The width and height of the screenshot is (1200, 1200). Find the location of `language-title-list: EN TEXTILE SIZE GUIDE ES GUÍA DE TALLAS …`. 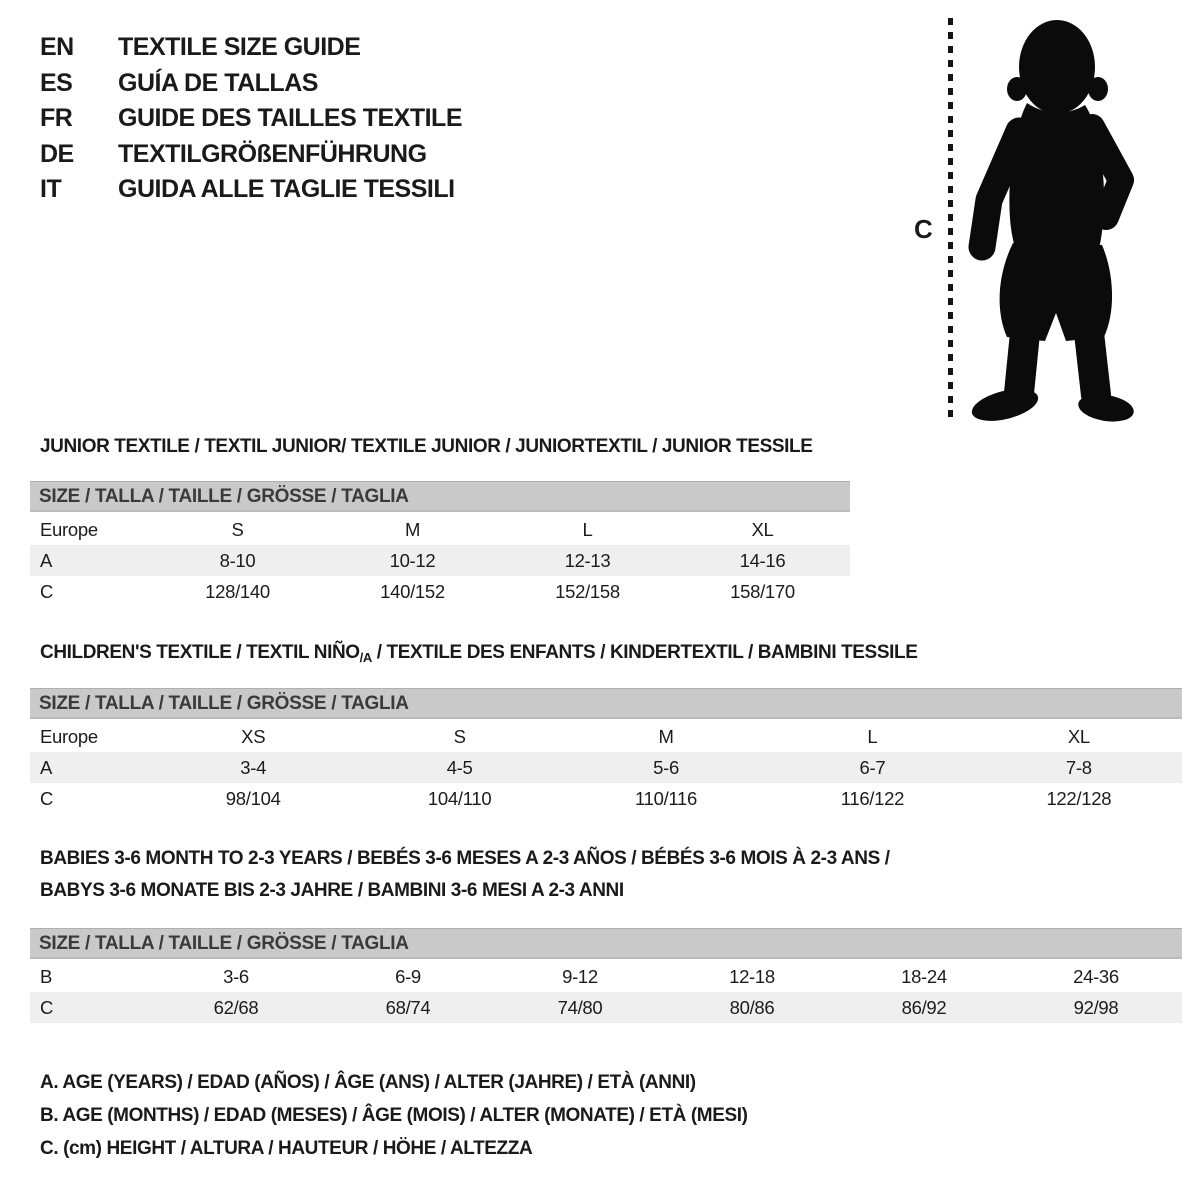

language-title-list: EN TEXTILE SIZE GUIDE ES GUÍA DE TALLAS … is located at coordinates (251, 119).